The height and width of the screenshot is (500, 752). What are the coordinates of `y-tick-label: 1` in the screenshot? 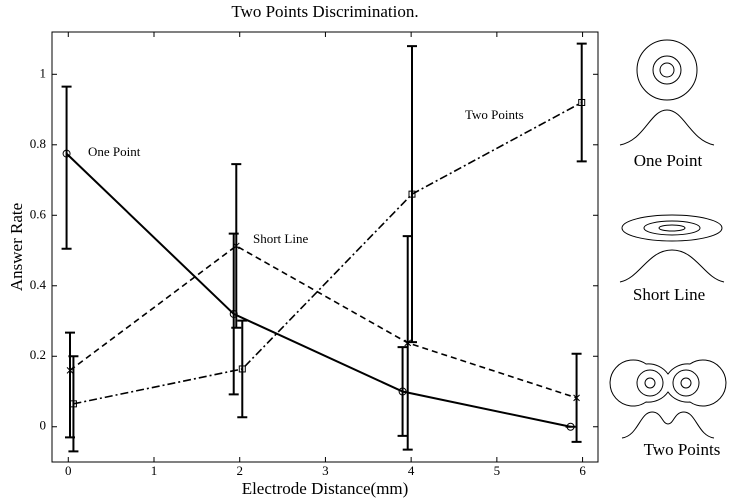 It's located at (43, 72).